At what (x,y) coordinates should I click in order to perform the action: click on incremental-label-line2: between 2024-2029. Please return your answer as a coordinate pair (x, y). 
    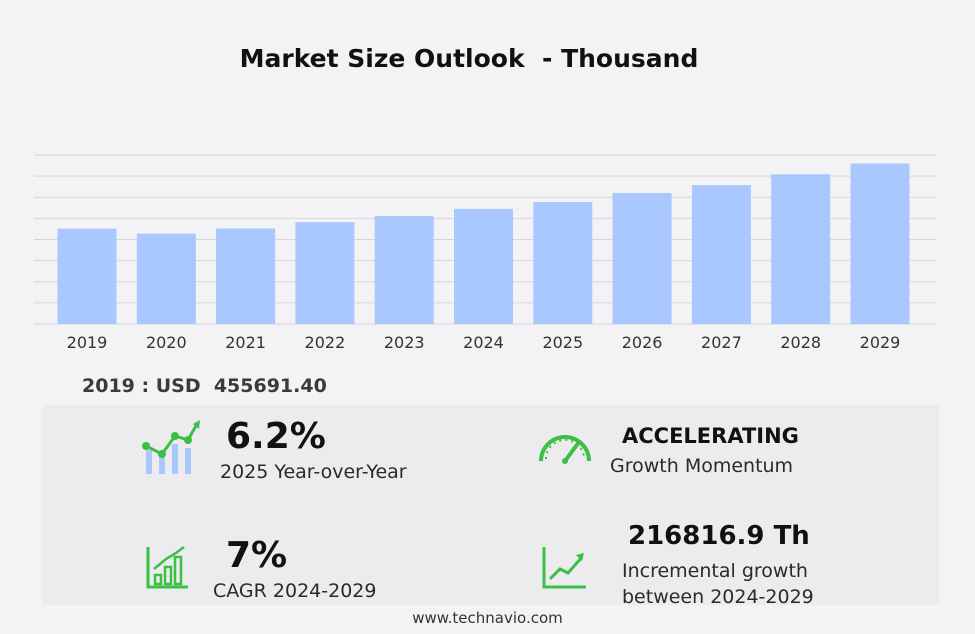
    Looking at the image, I should click on (718, 597).